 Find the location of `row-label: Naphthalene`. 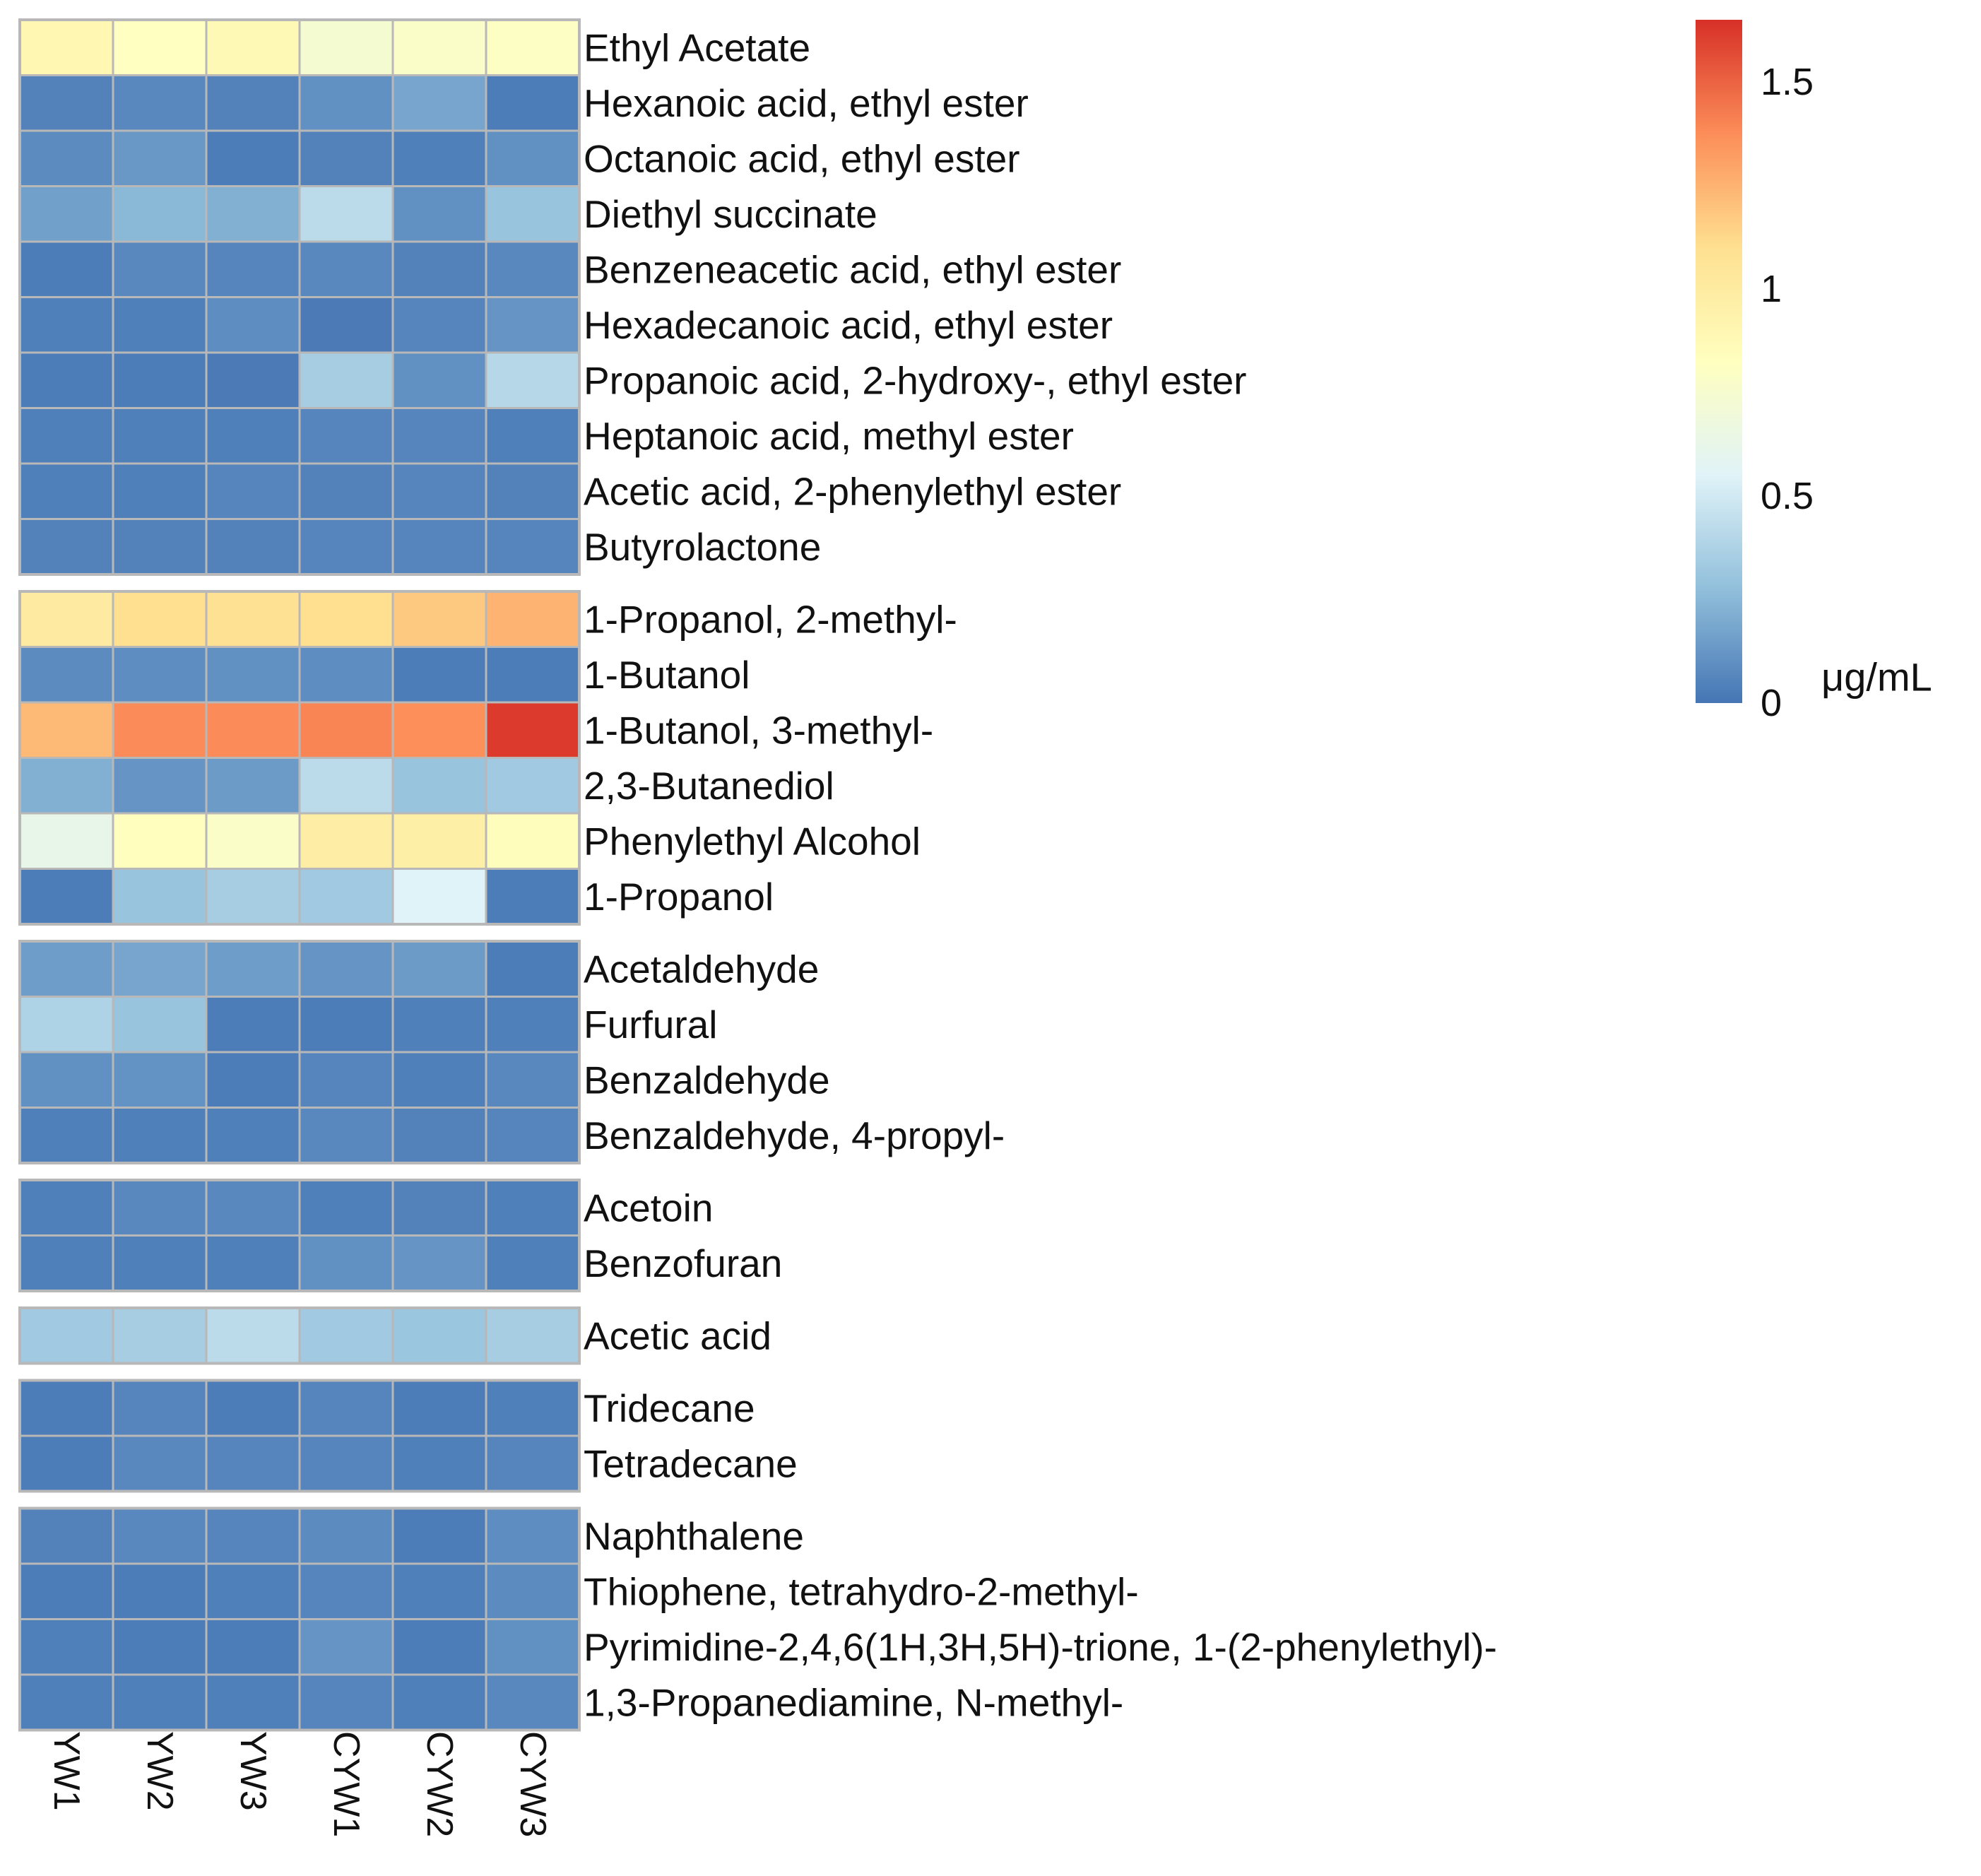

row-label: Naphthalene is located at coordinates (694, 1536).